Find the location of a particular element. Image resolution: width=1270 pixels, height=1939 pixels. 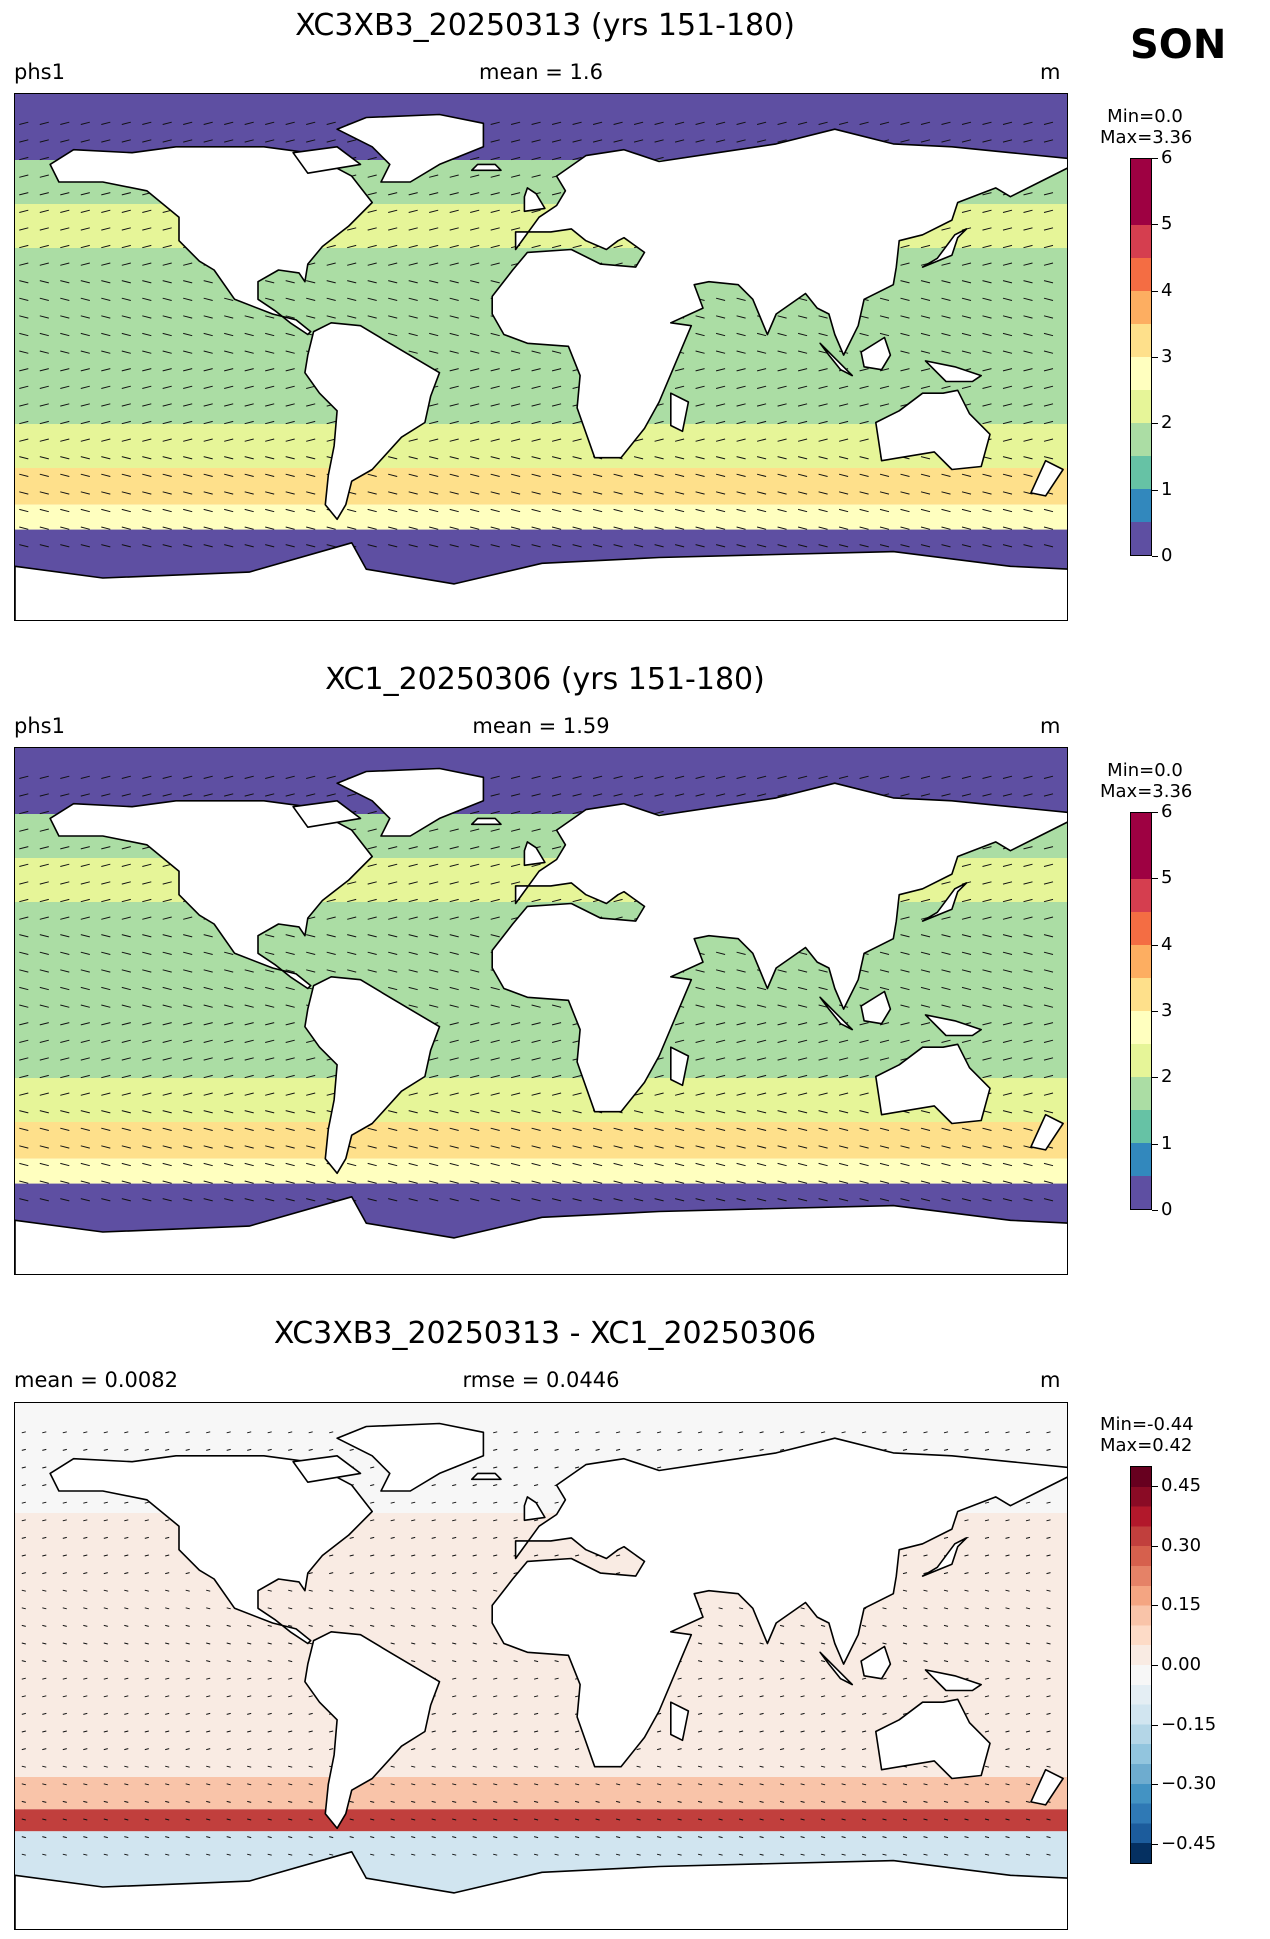

land-sumatra is located at coordinates (836, 1013).